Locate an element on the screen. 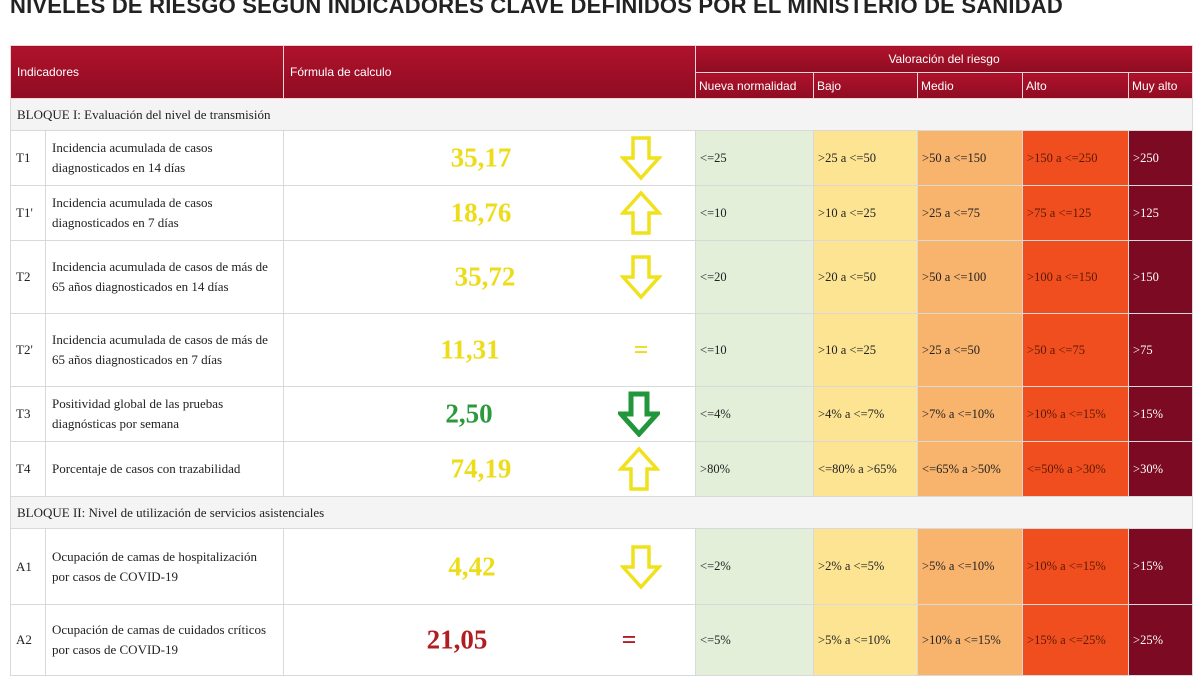 This screenshot has width=1200, height=676. header-cell: Valoración del riesgo is located at coordinates (944, 59).